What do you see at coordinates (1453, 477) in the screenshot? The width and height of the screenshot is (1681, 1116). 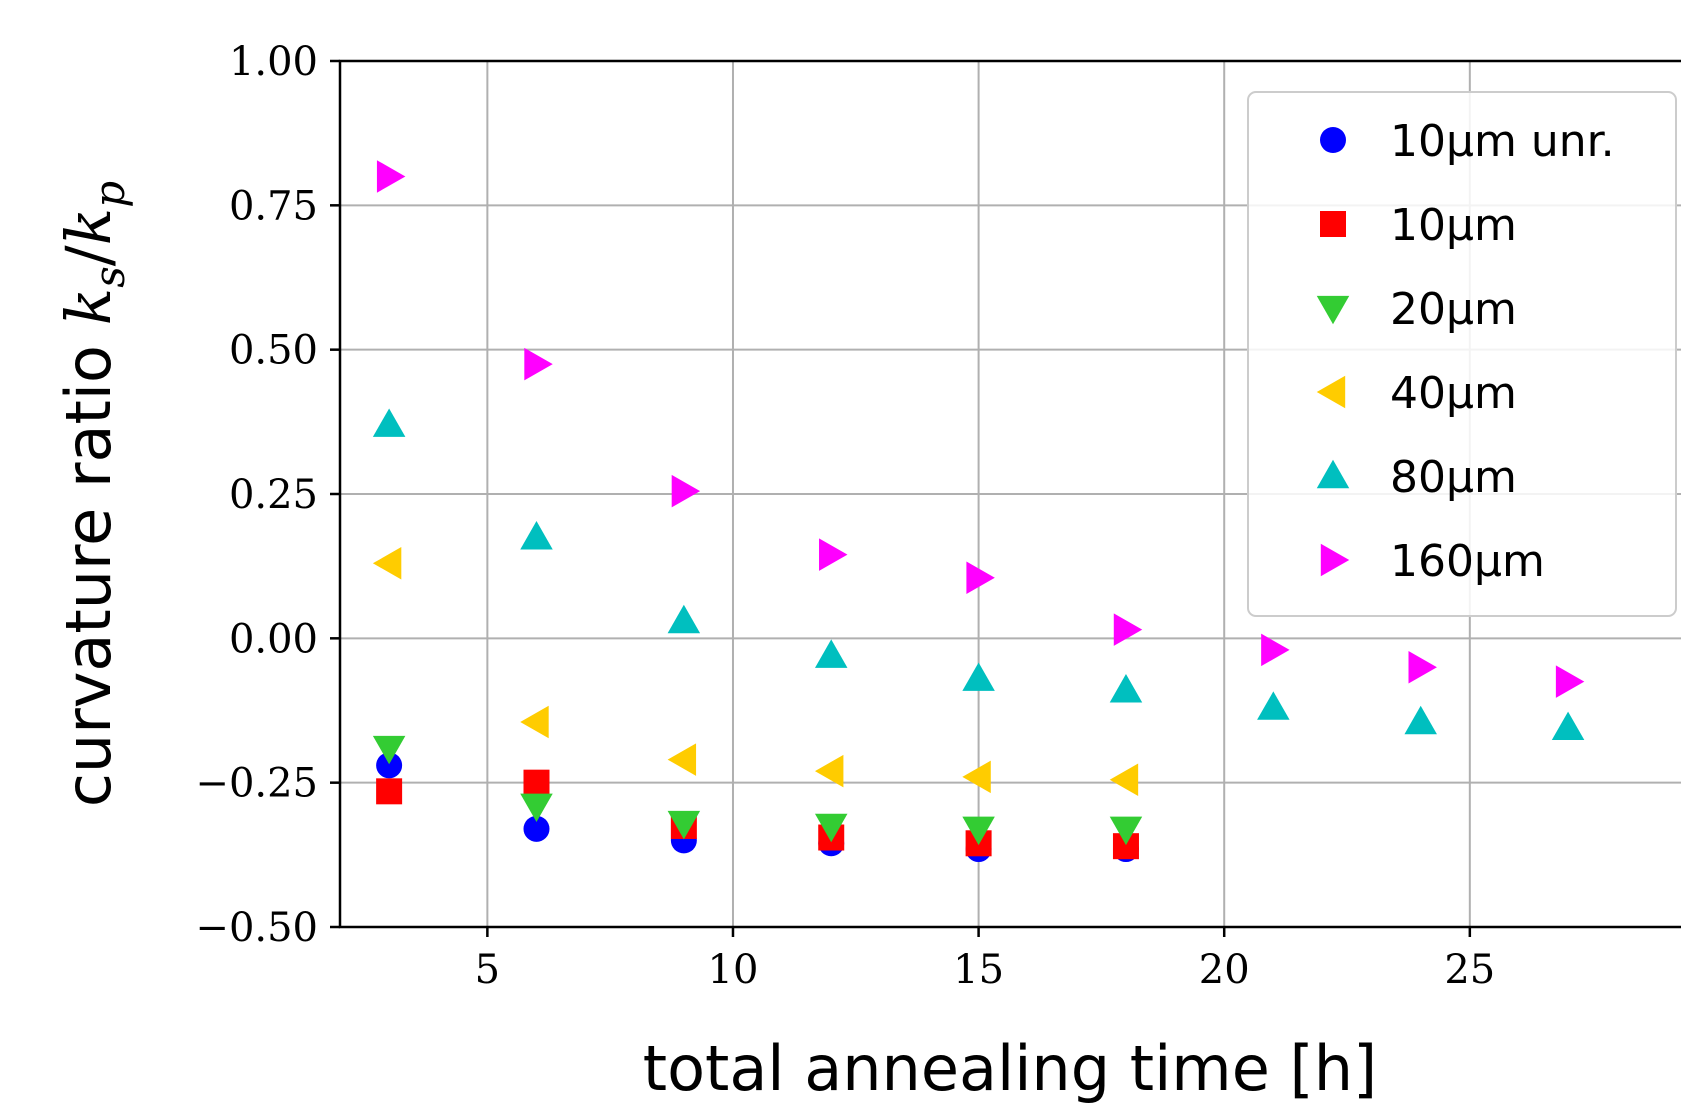 I see `legend-label: 80μm` at bounding box center [1453, 477].